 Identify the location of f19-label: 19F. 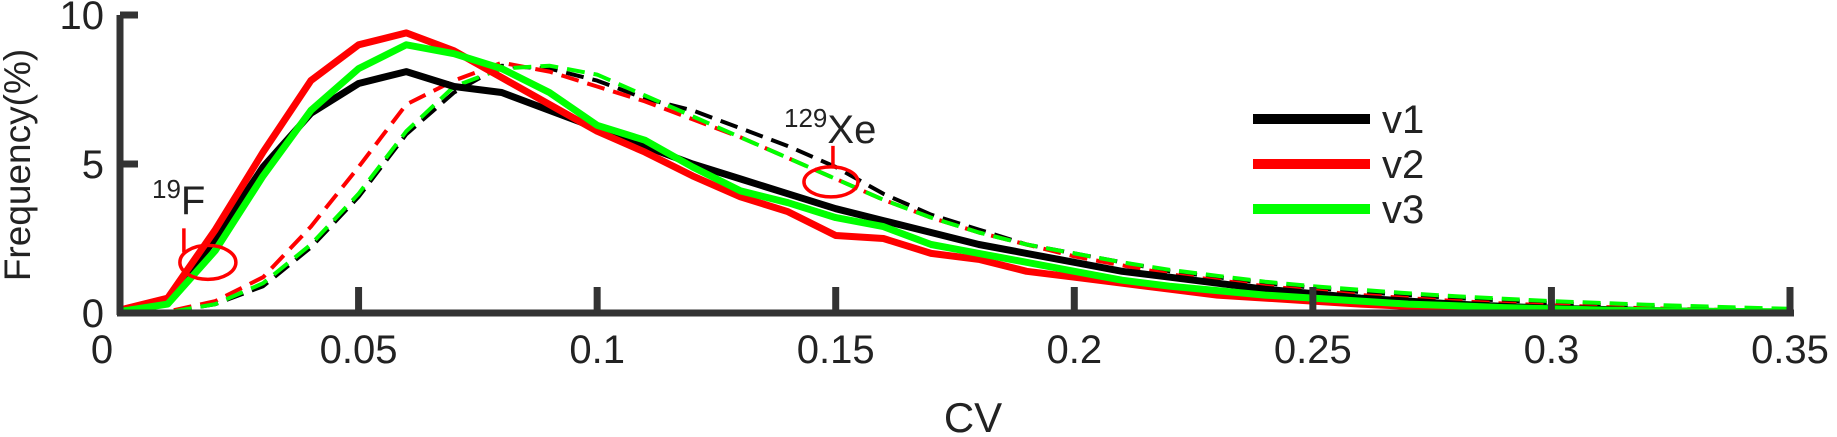
(178, 198).